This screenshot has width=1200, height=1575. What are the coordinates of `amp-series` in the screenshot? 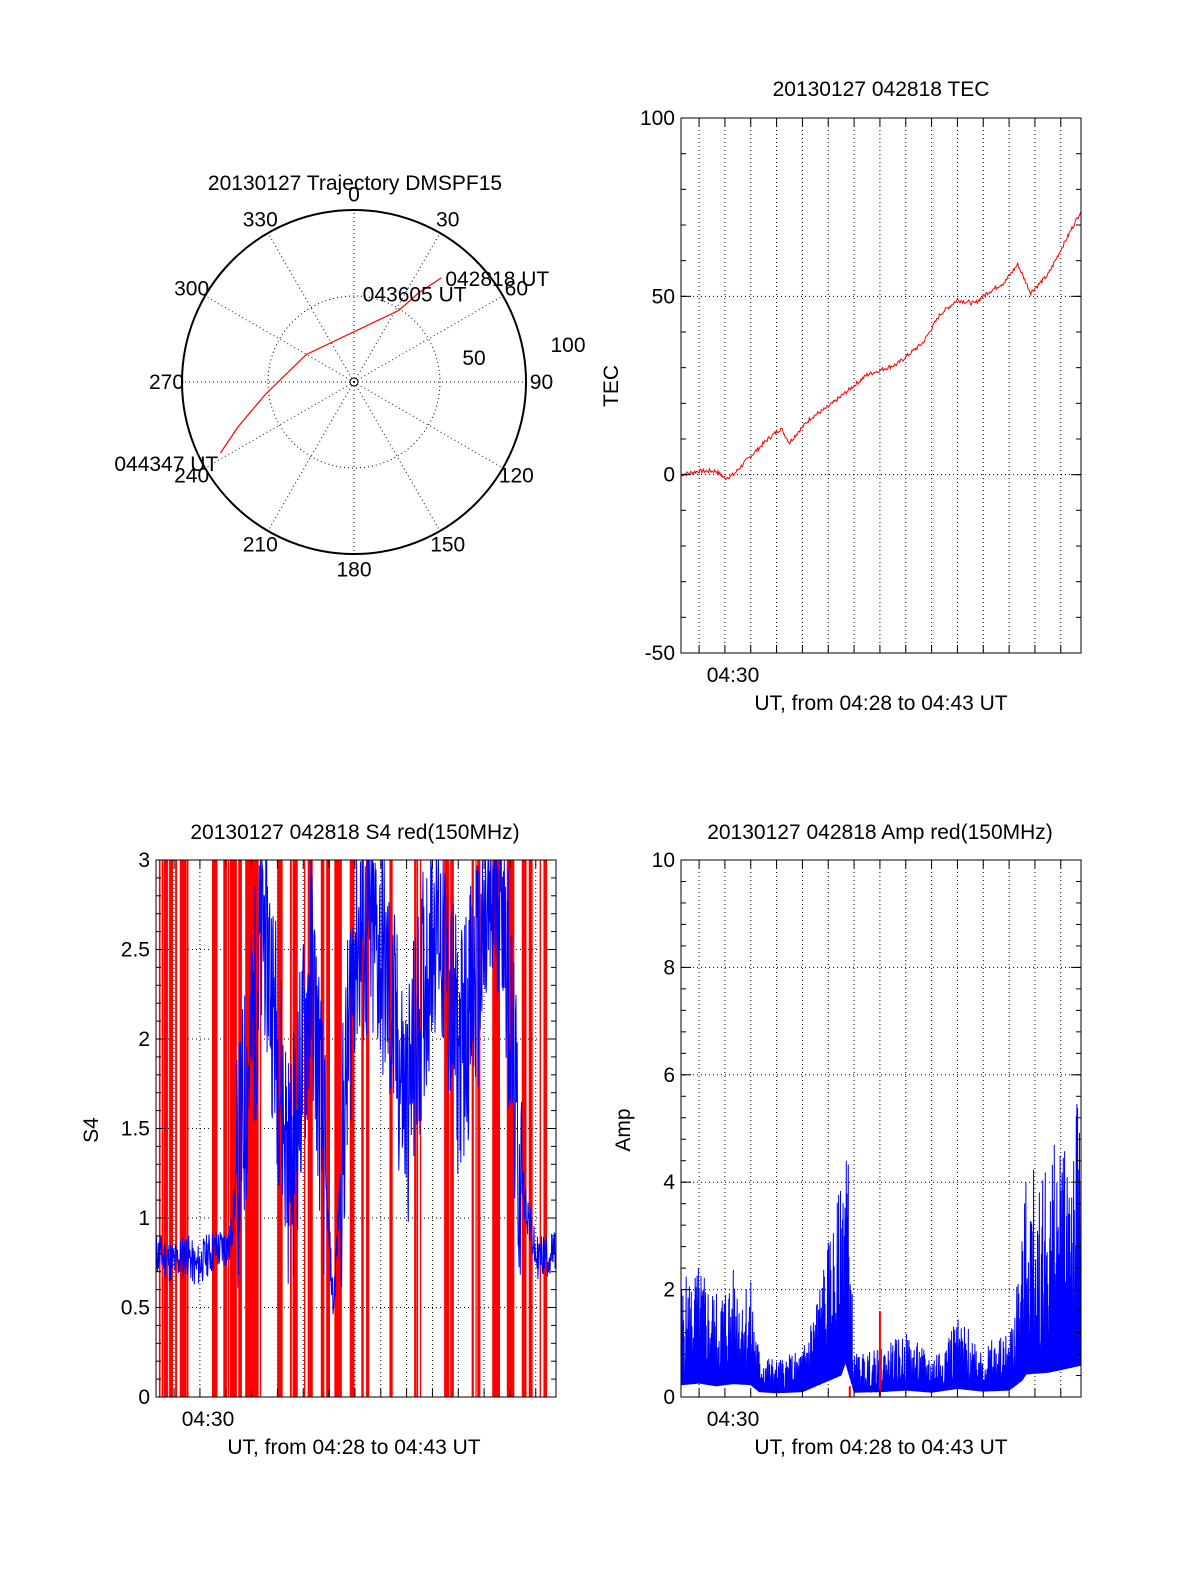 It's located at (881, 1250).